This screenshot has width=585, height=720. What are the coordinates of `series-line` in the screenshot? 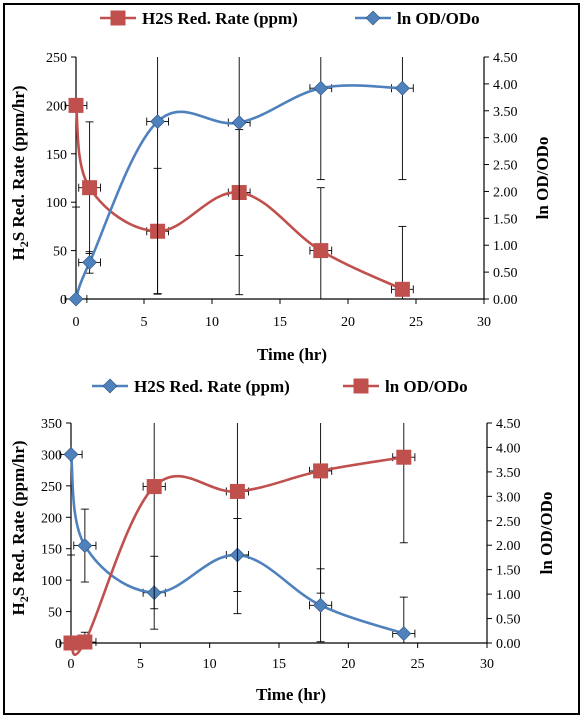 It's located at (237, 544).